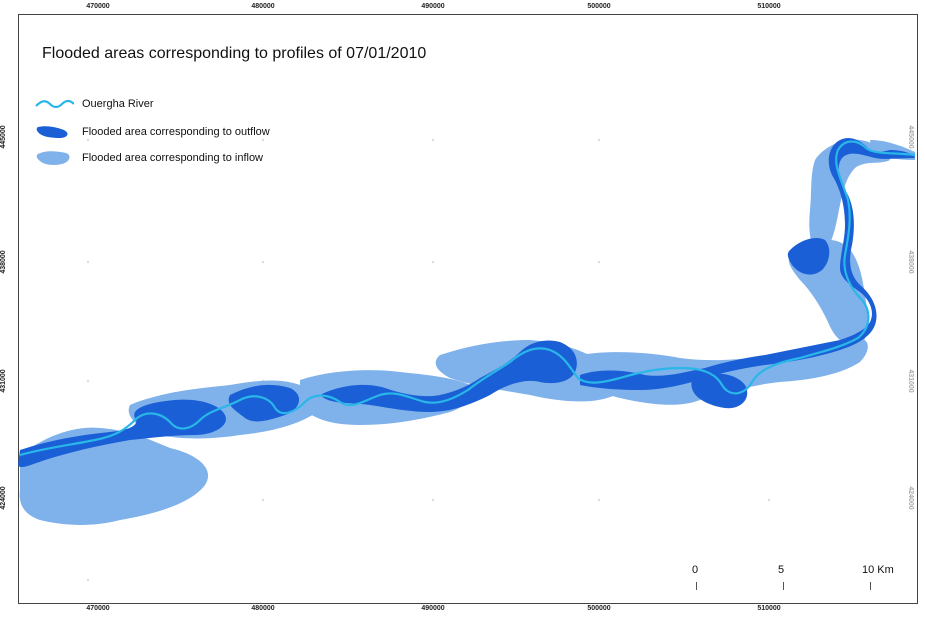 This screenshot has height=618, width=925. I want to click on x-tick-top: 510000, so click(769, 6).